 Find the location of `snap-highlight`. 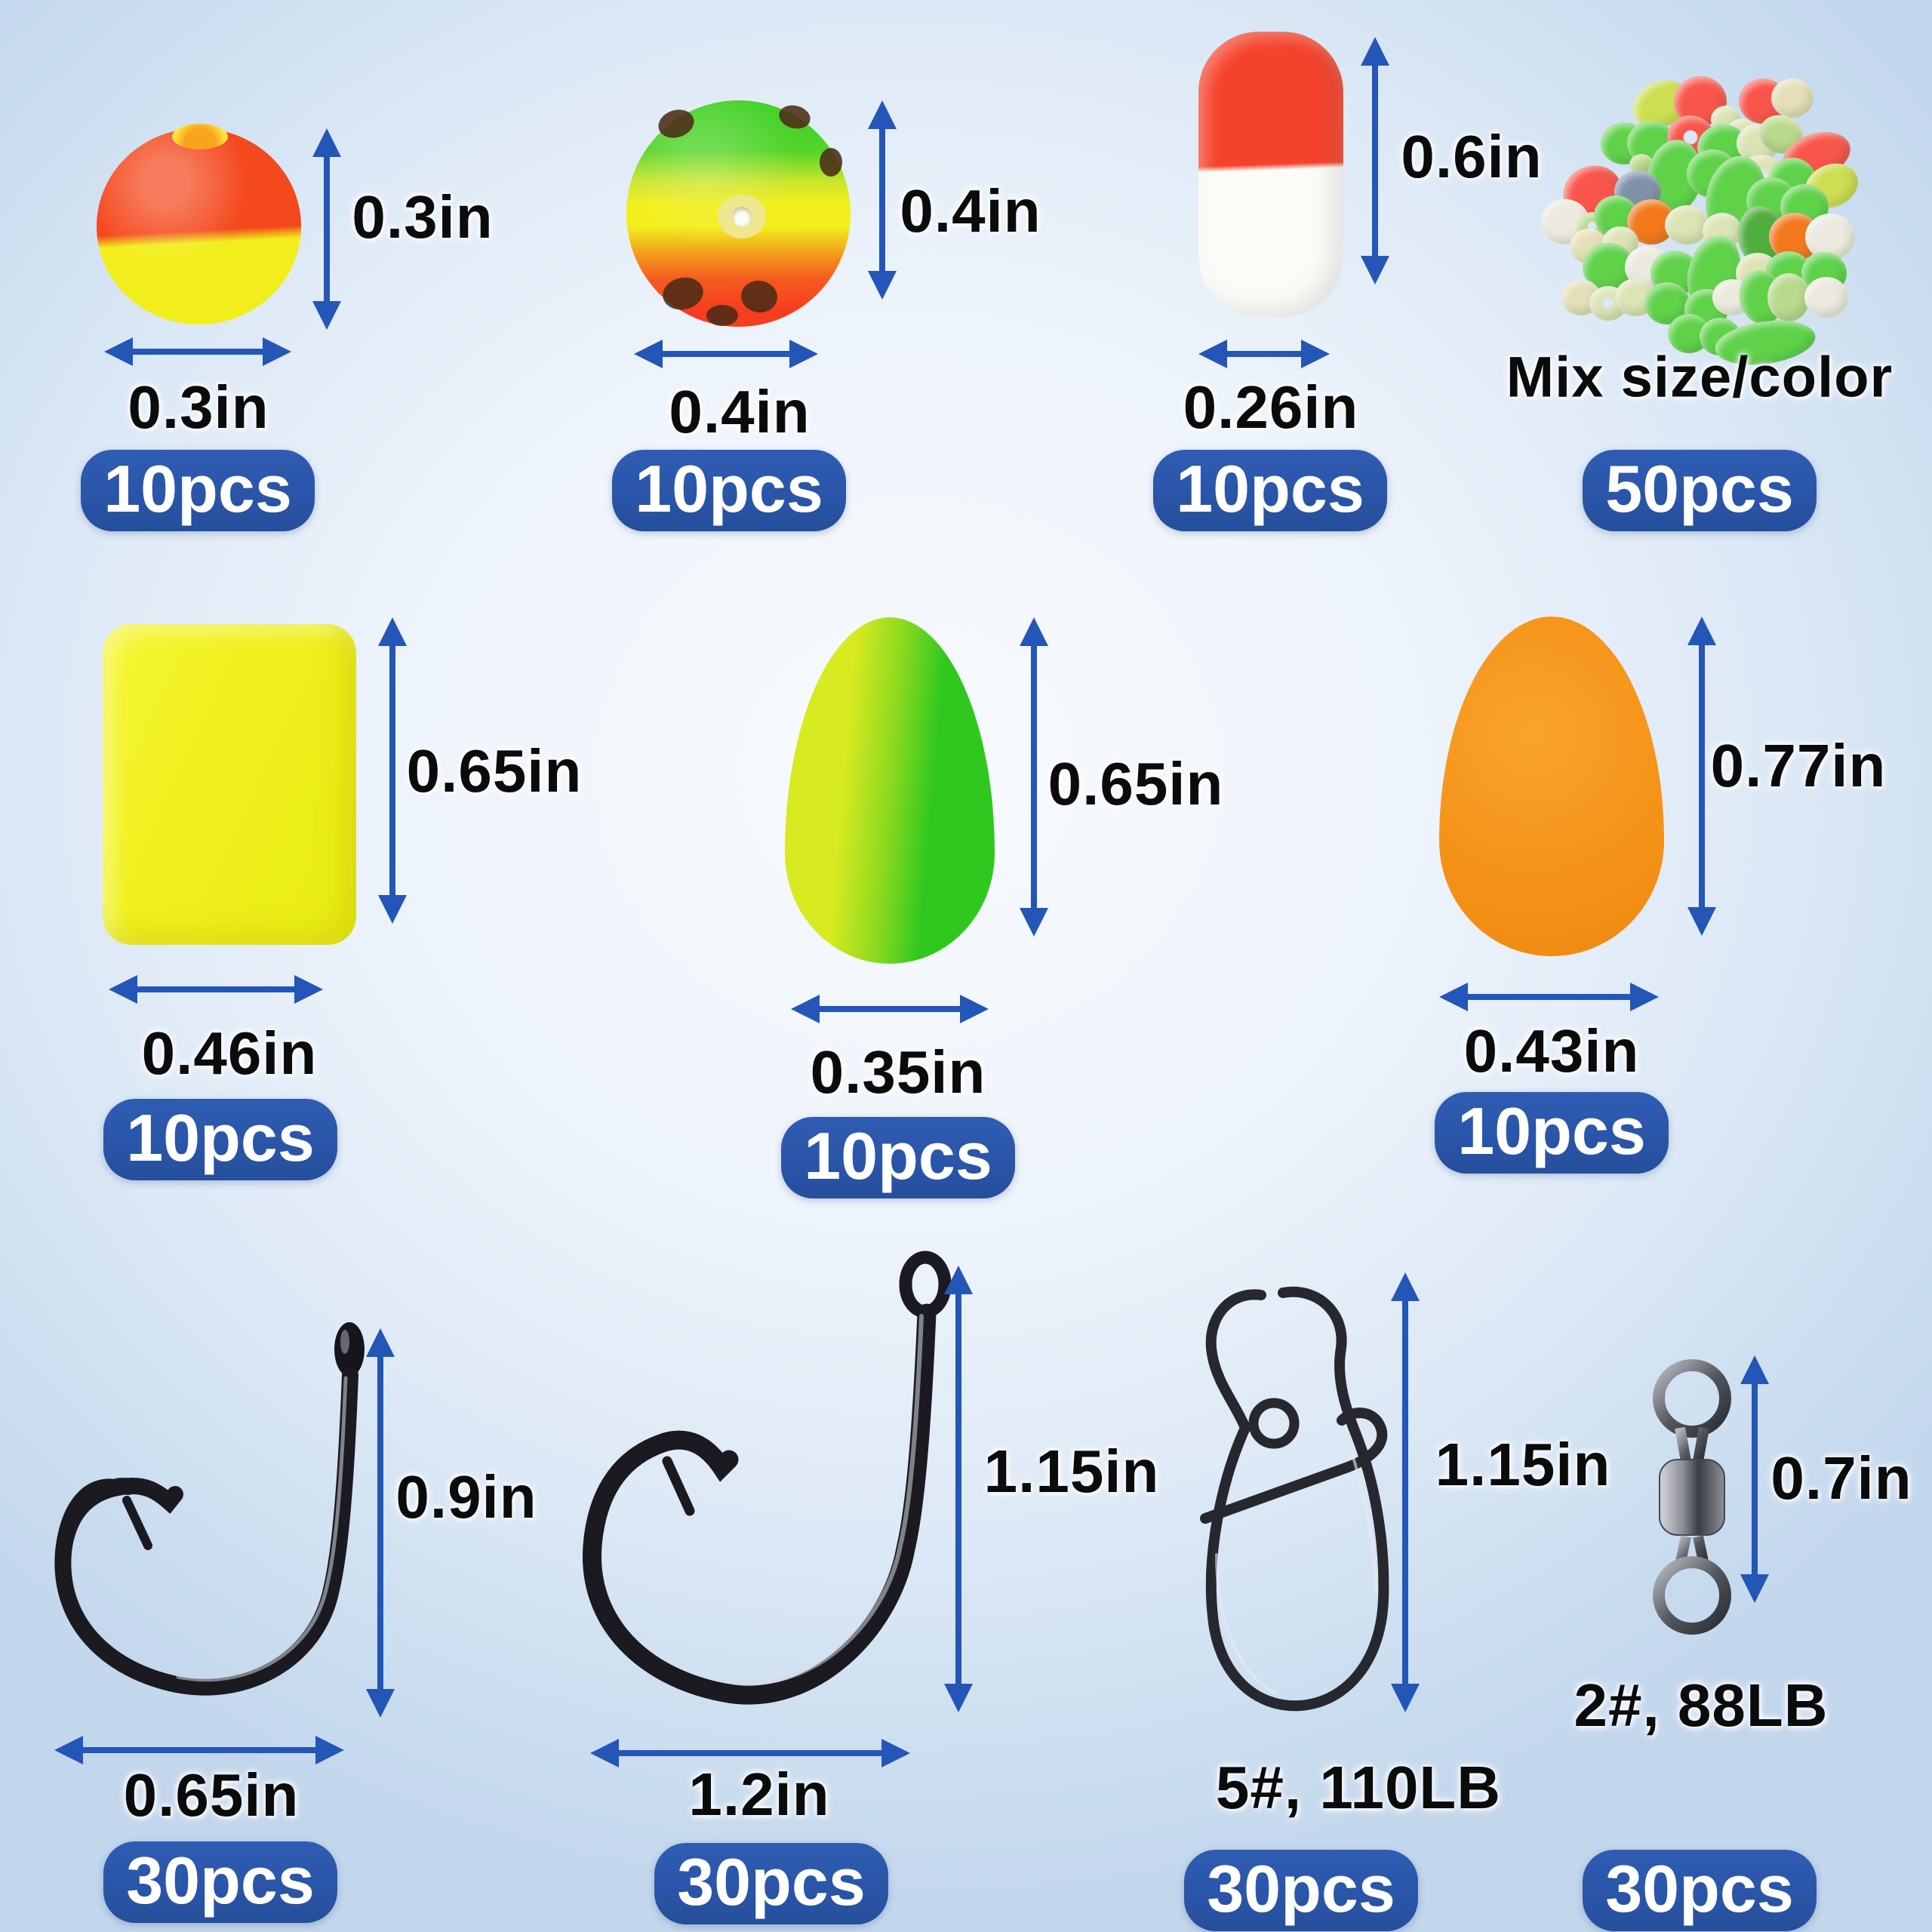

snap-highlight is located at coordinates (1296, 1571).